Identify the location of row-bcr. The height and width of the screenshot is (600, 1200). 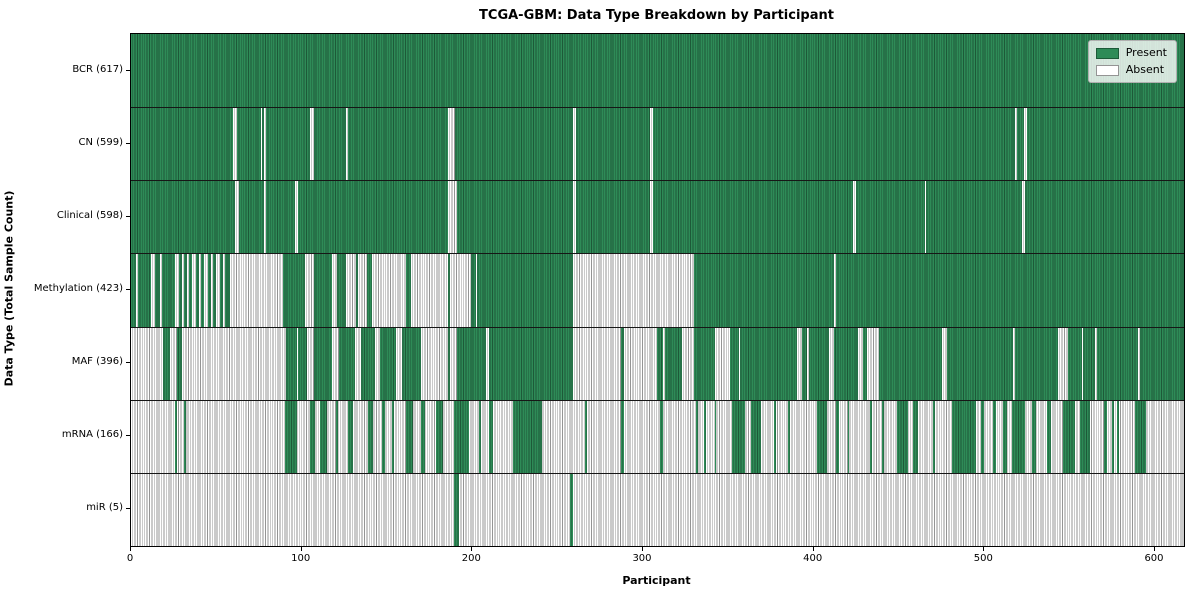
(657, 71).